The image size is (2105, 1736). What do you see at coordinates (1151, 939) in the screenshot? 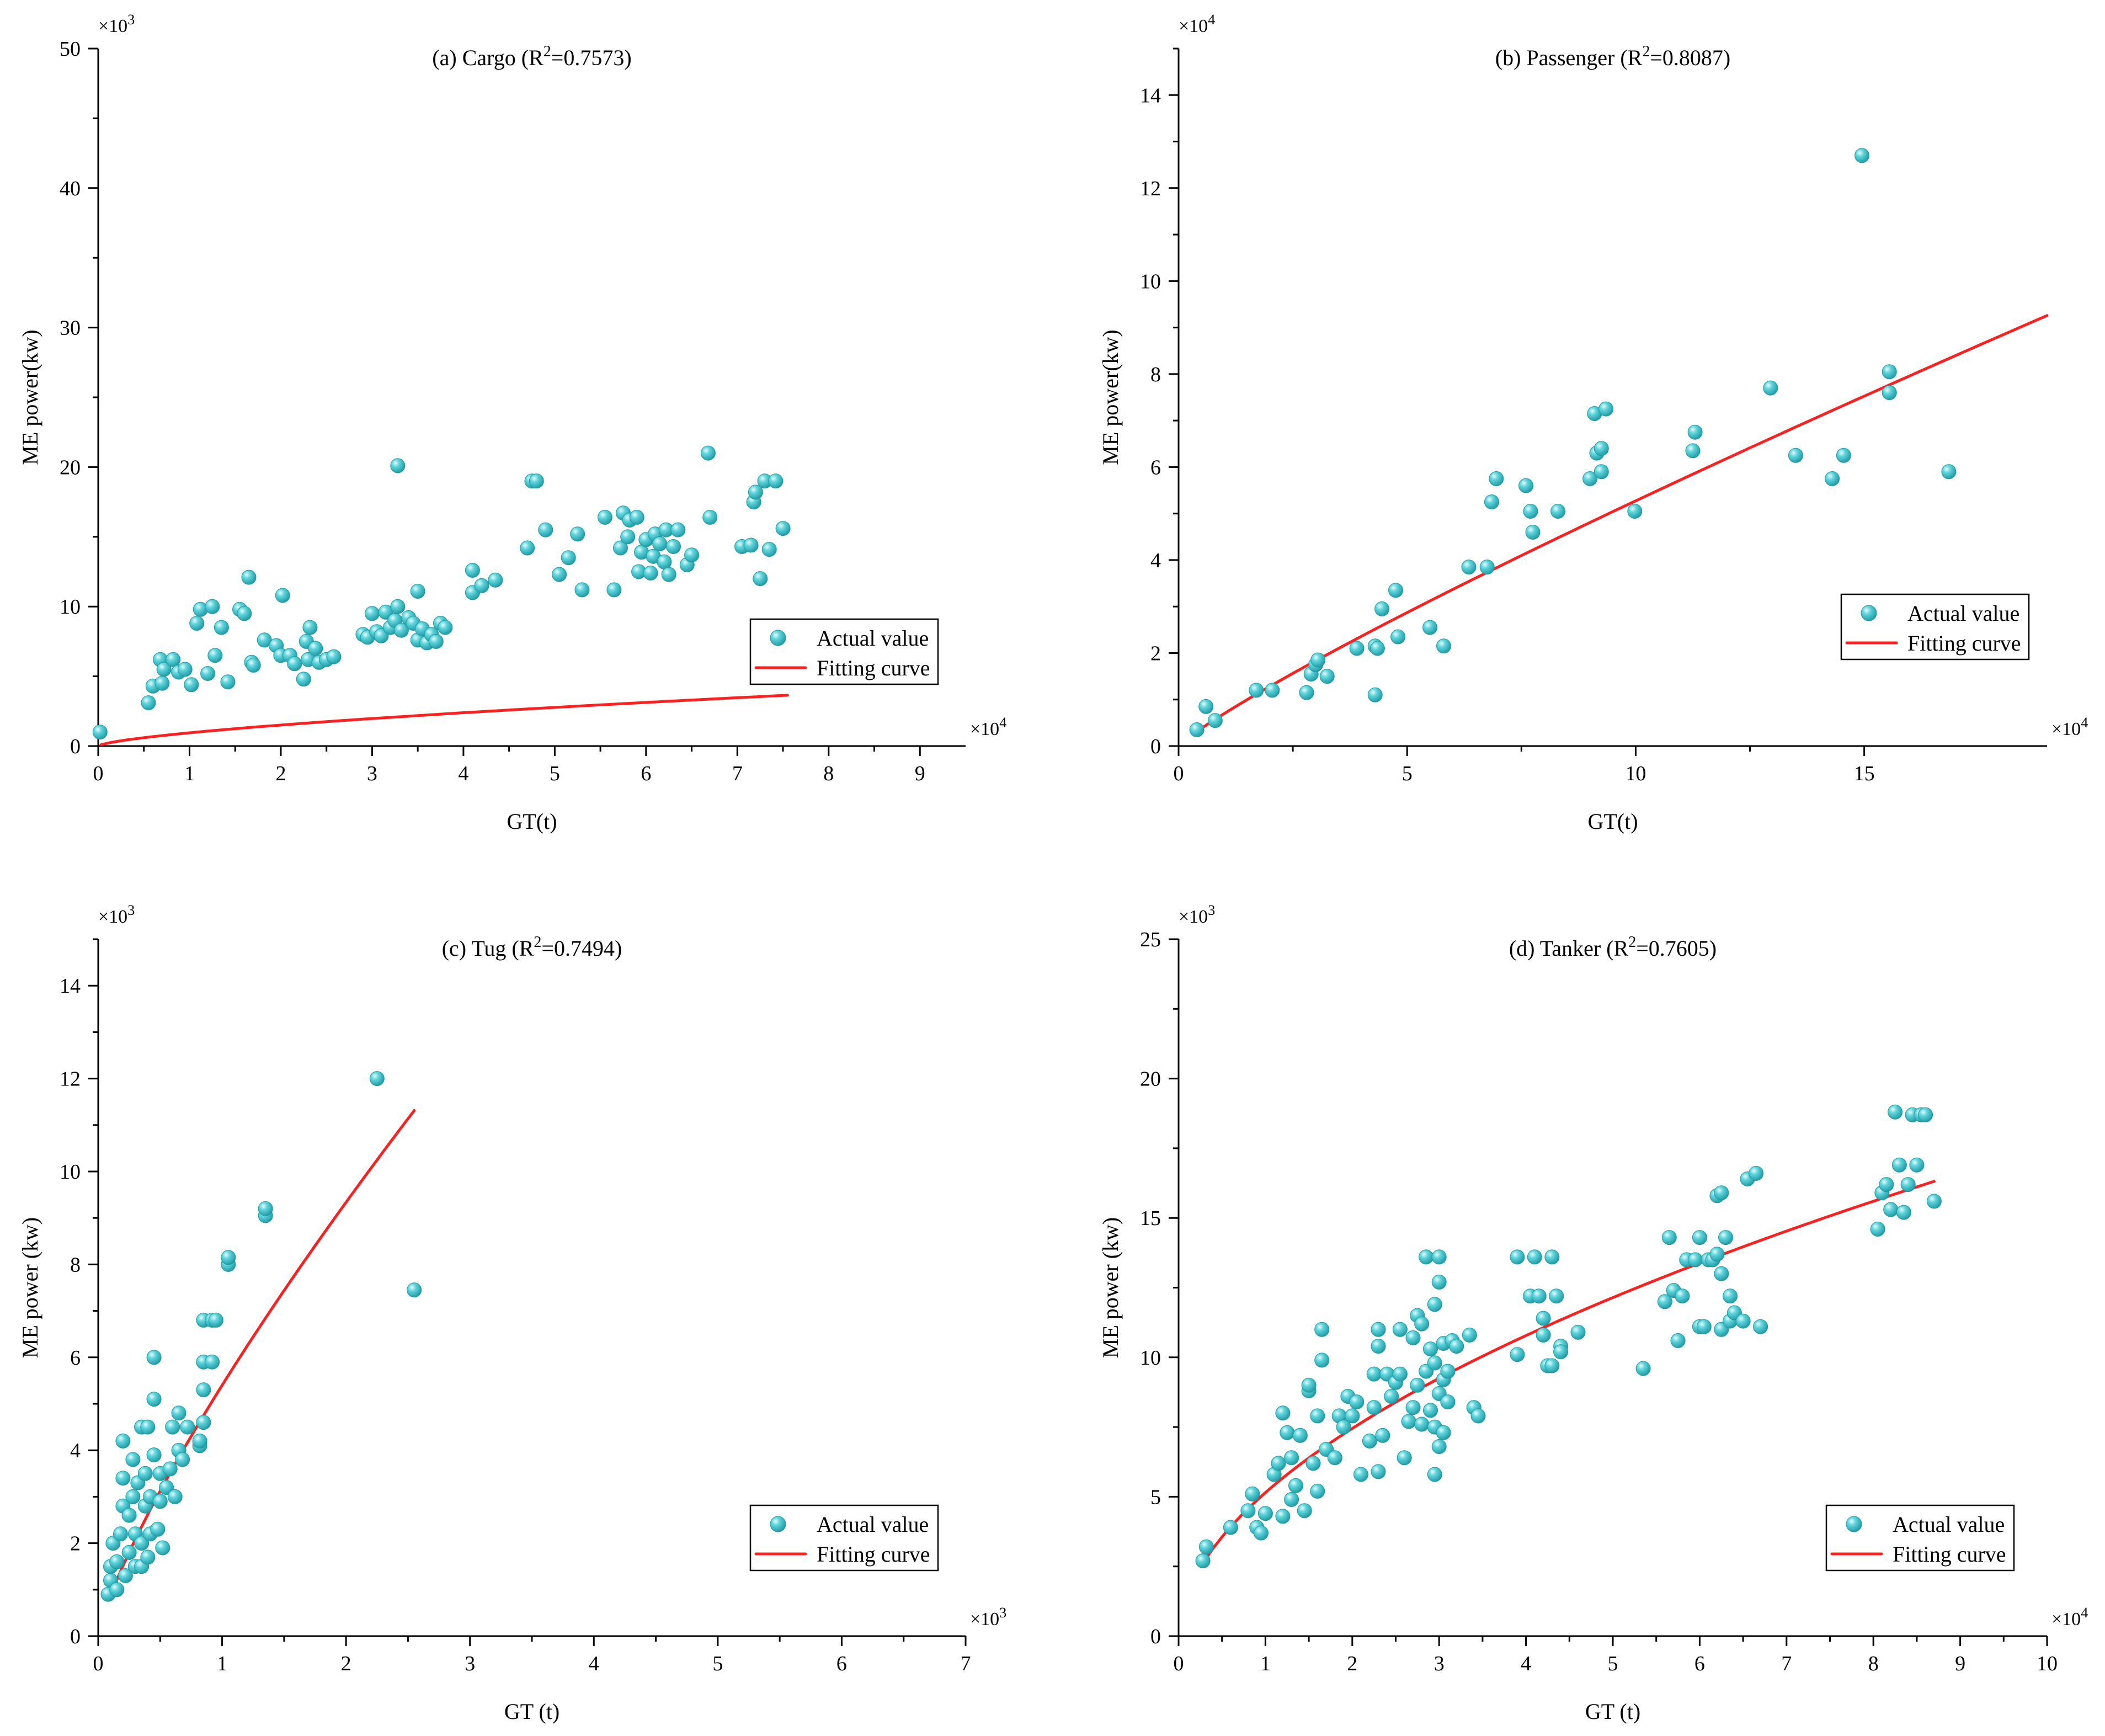
I see `y-tick-label: 25` at bounding box center [1151, 939].